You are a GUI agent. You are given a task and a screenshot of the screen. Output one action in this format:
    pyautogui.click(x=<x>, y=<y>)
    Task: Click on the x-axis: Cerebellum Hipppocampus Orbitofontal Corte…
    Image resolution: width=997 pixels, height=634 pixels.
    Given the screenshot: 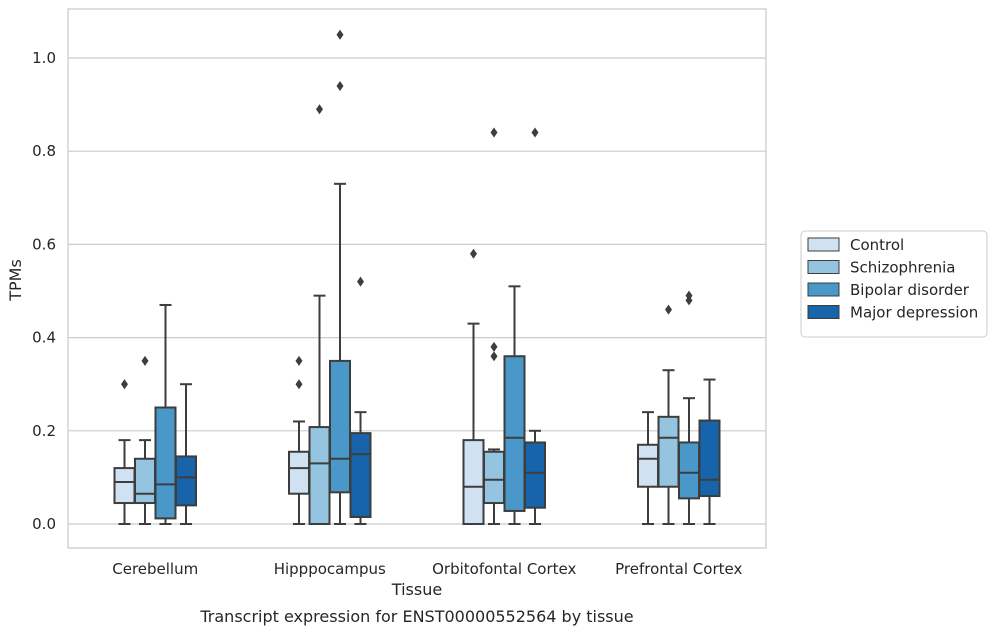 What is the action you would take?
    pyautogui.click(x=427, y=569)
    